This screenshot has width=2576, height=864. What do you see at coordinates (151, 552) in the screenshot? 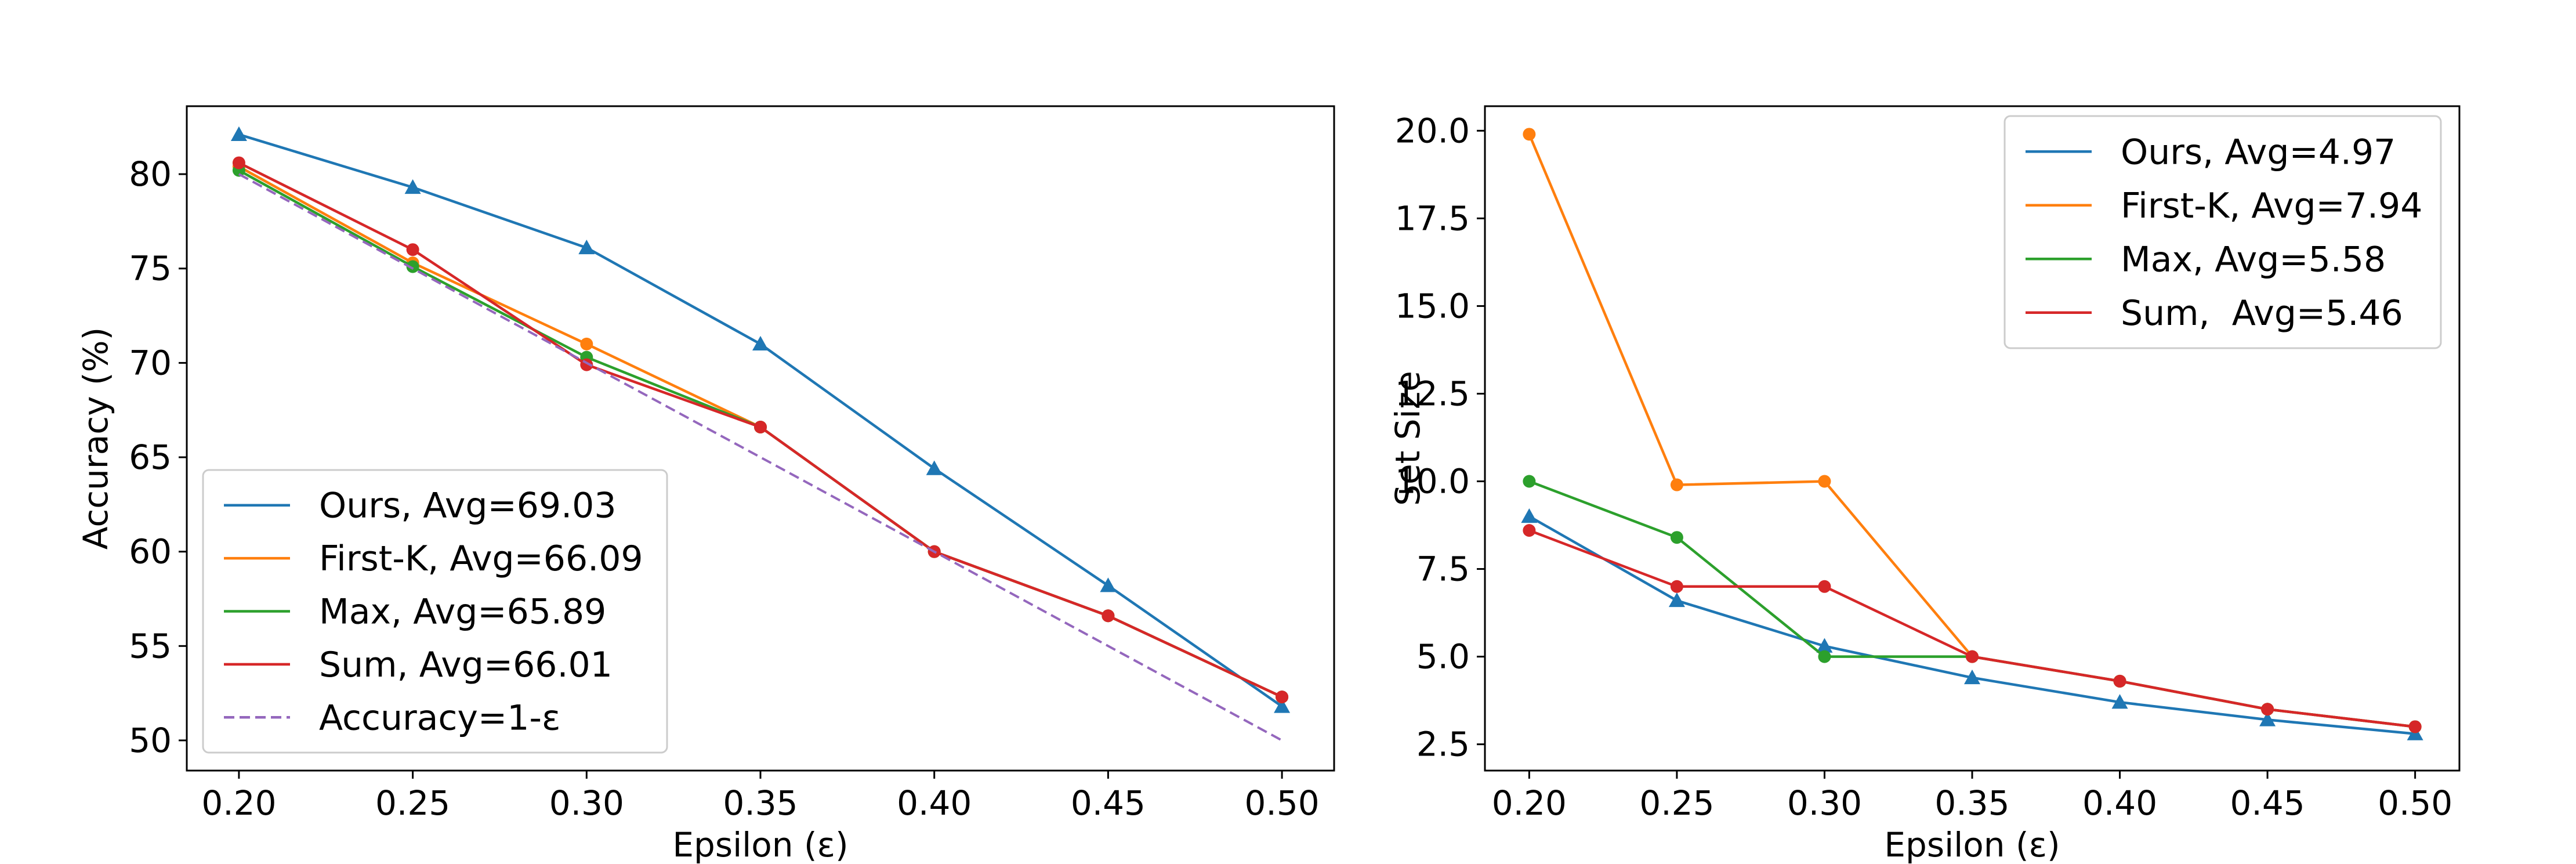
I see `y-tick-label: 60` at bounding box center [151, 552].